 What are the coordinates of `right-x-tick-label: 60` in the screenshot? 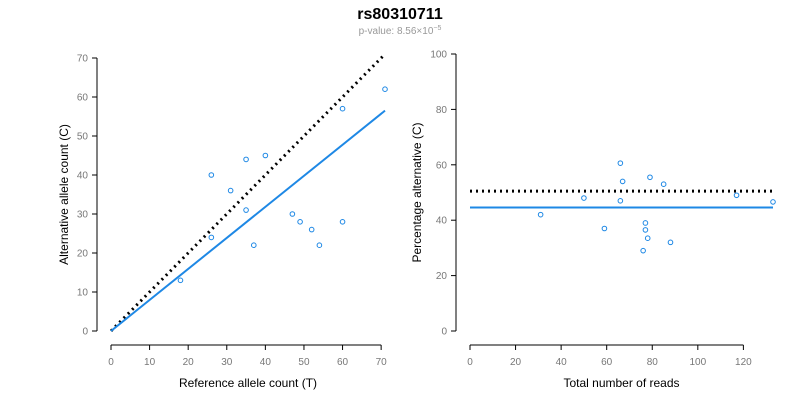 It's located at (607, 362).